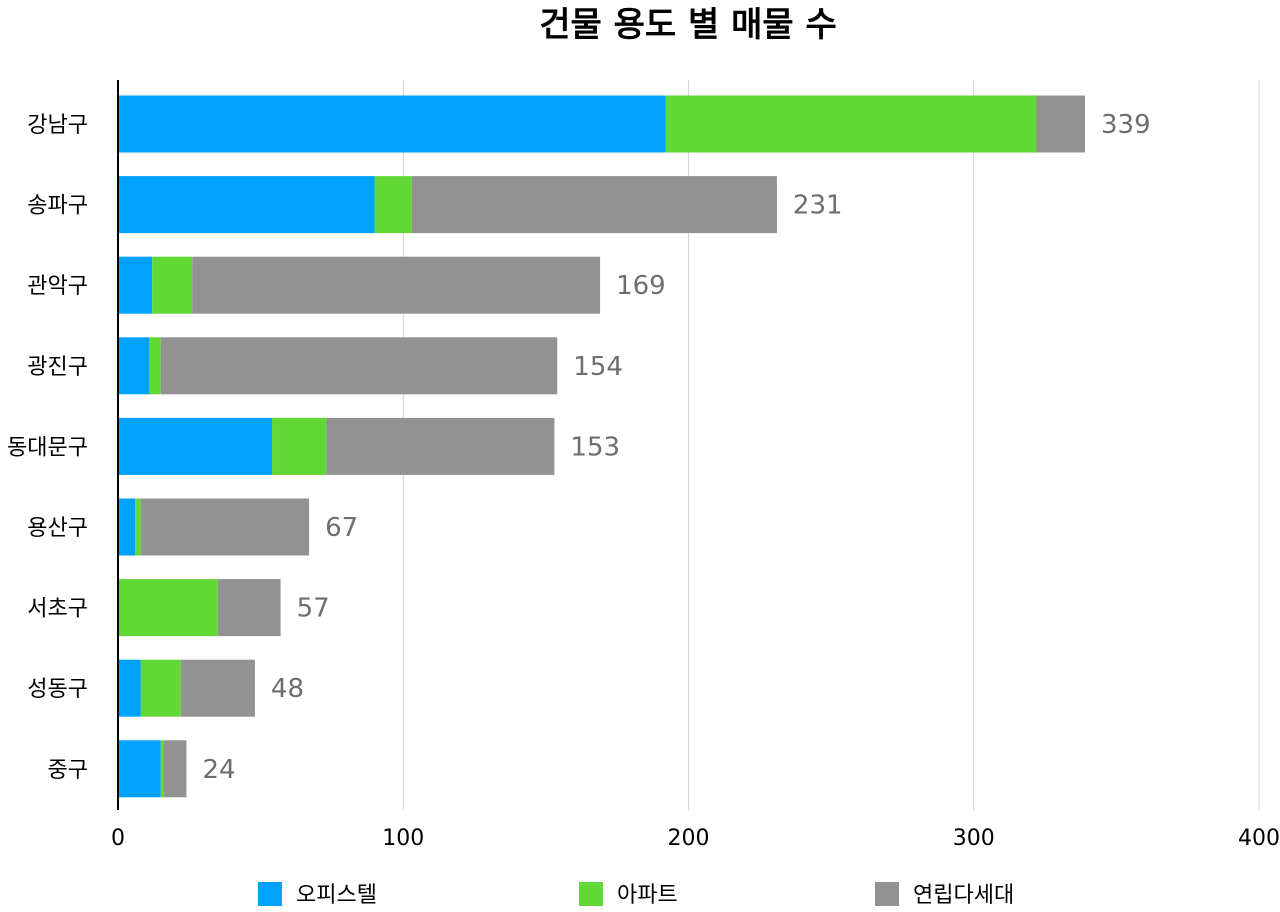 The height and width of the screenshot is (912, 1280). I want to click on category-label: 용산구, so click(57, 528).